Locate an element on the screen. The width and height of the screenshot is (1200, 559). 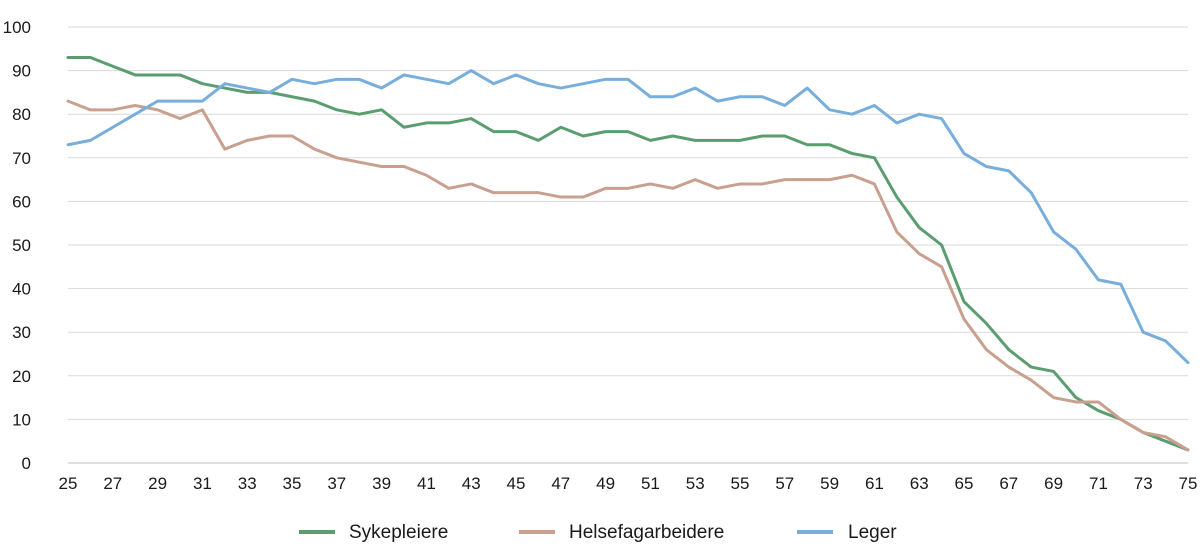
x-tick-label-63: 63 is located at coordinates (919, 483).